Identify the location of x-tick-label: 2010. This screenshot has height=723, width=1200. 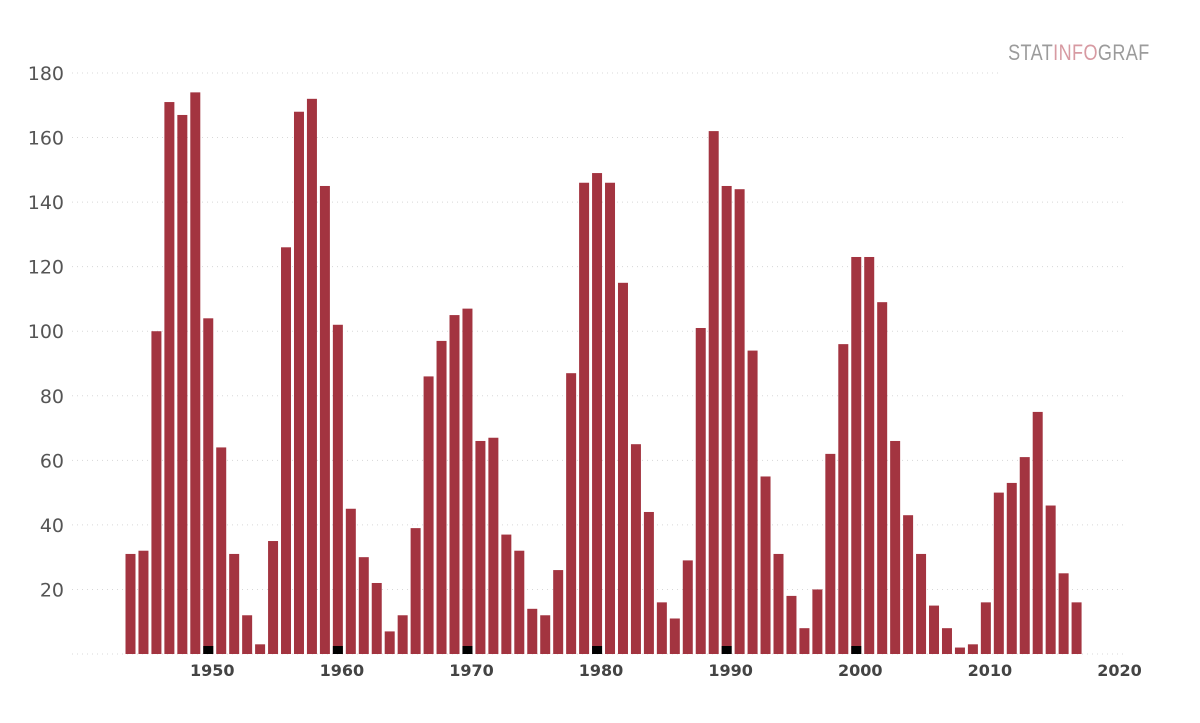
(990, 670).